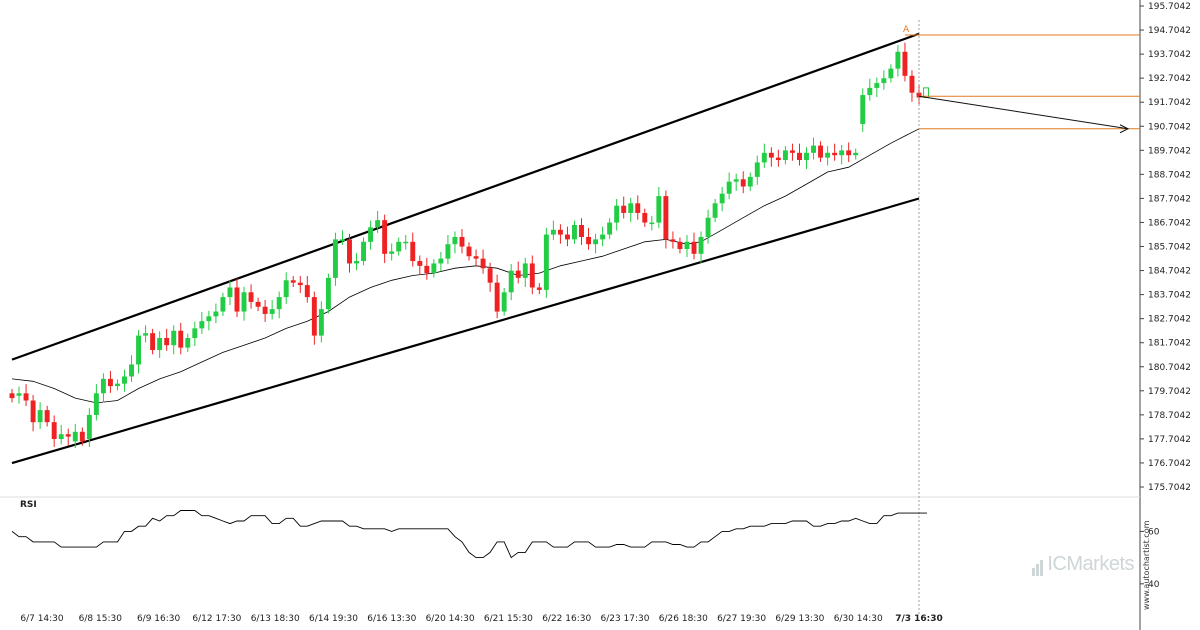  I want to click on y-tick-label: 184.7042, so click(1169, 272).